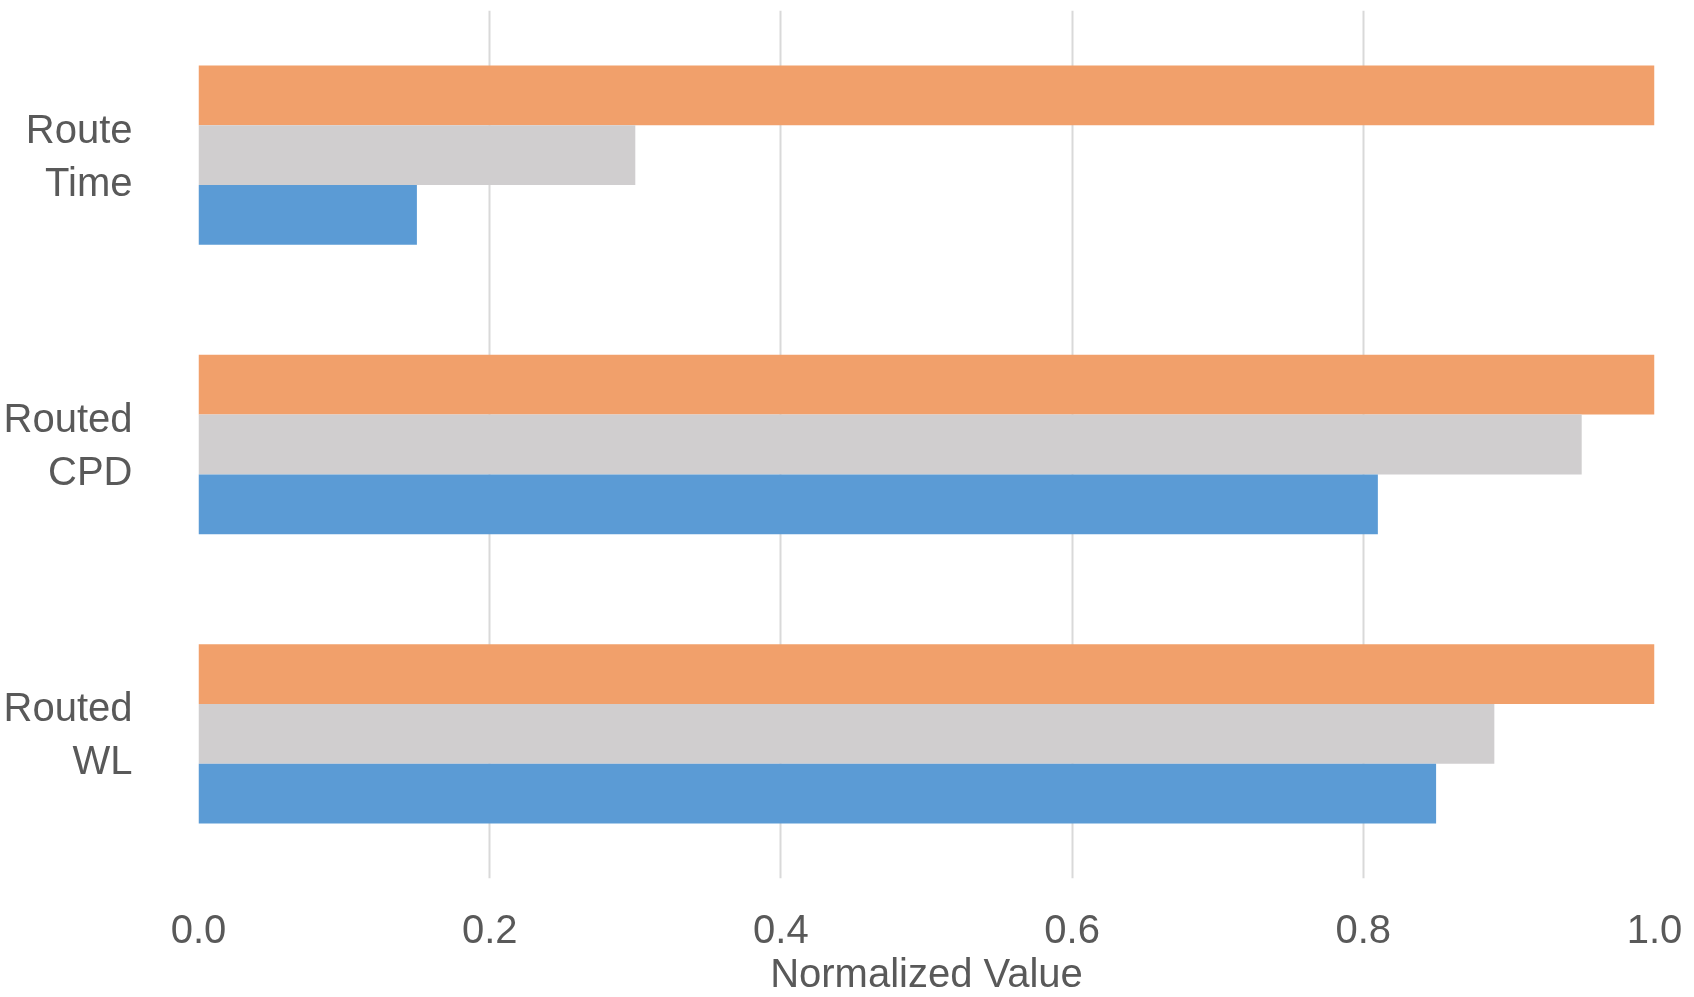  I want to click on x-tick-label: 0.6, so click(1072, 928).